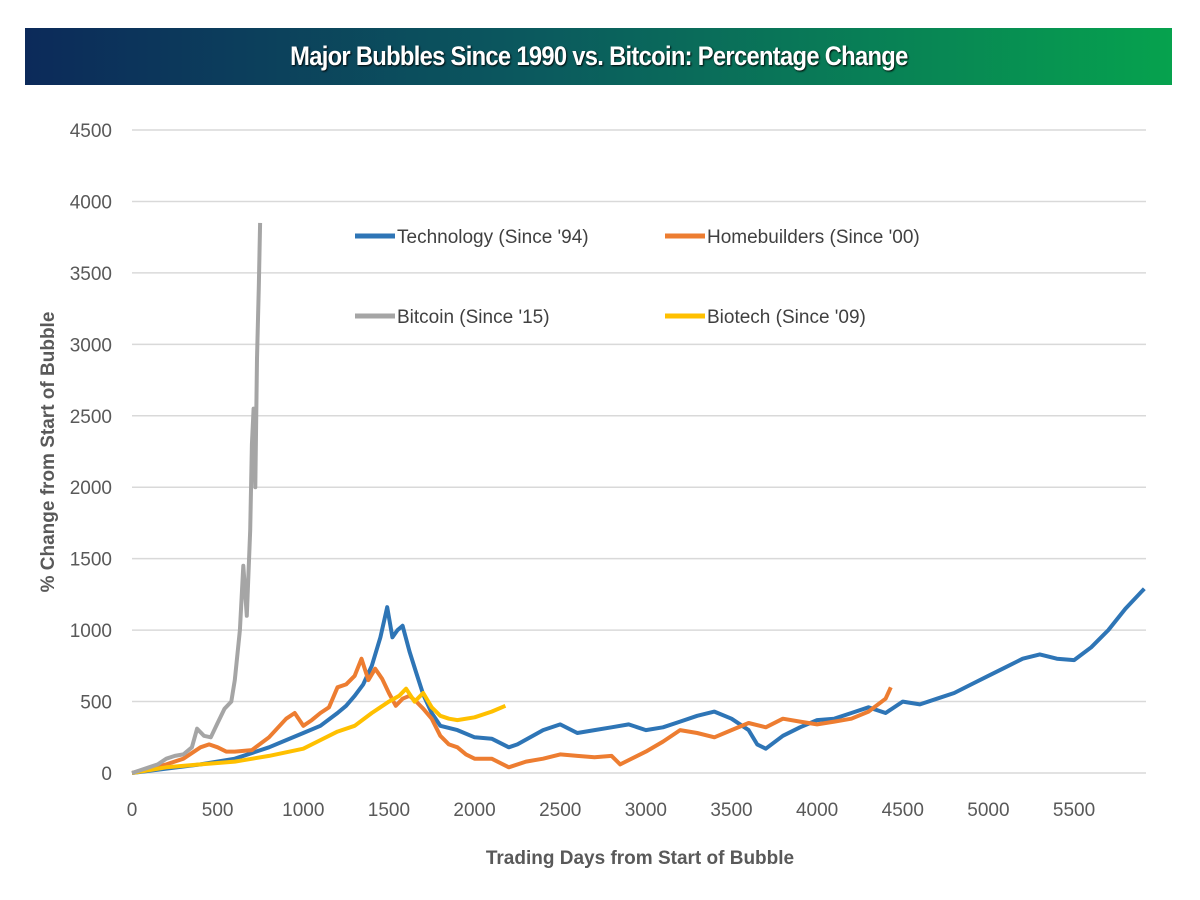  I want to click on y-tick-label: 3000, so click(91, 345).